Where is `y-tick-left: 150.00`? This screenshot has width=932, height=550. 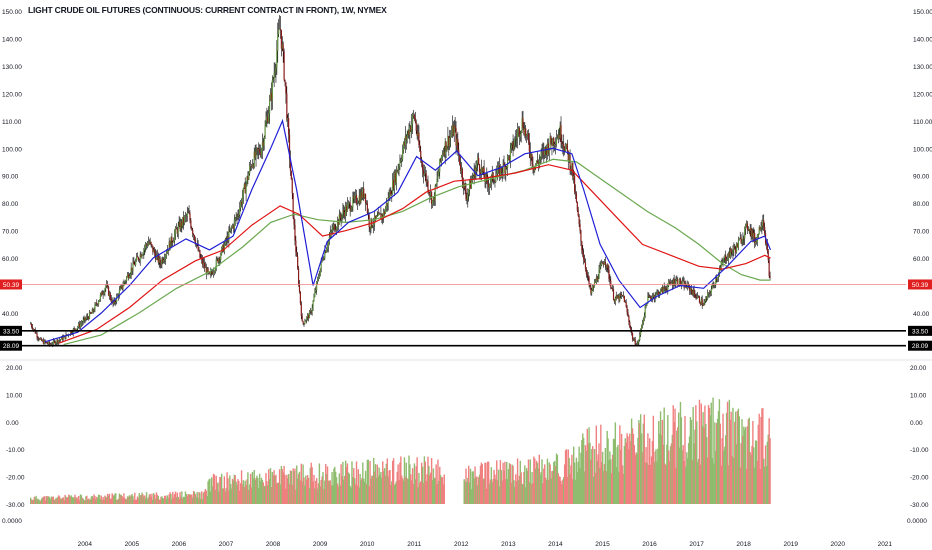
y-tick-left: 150.00 is located at coordinates (12, 12).